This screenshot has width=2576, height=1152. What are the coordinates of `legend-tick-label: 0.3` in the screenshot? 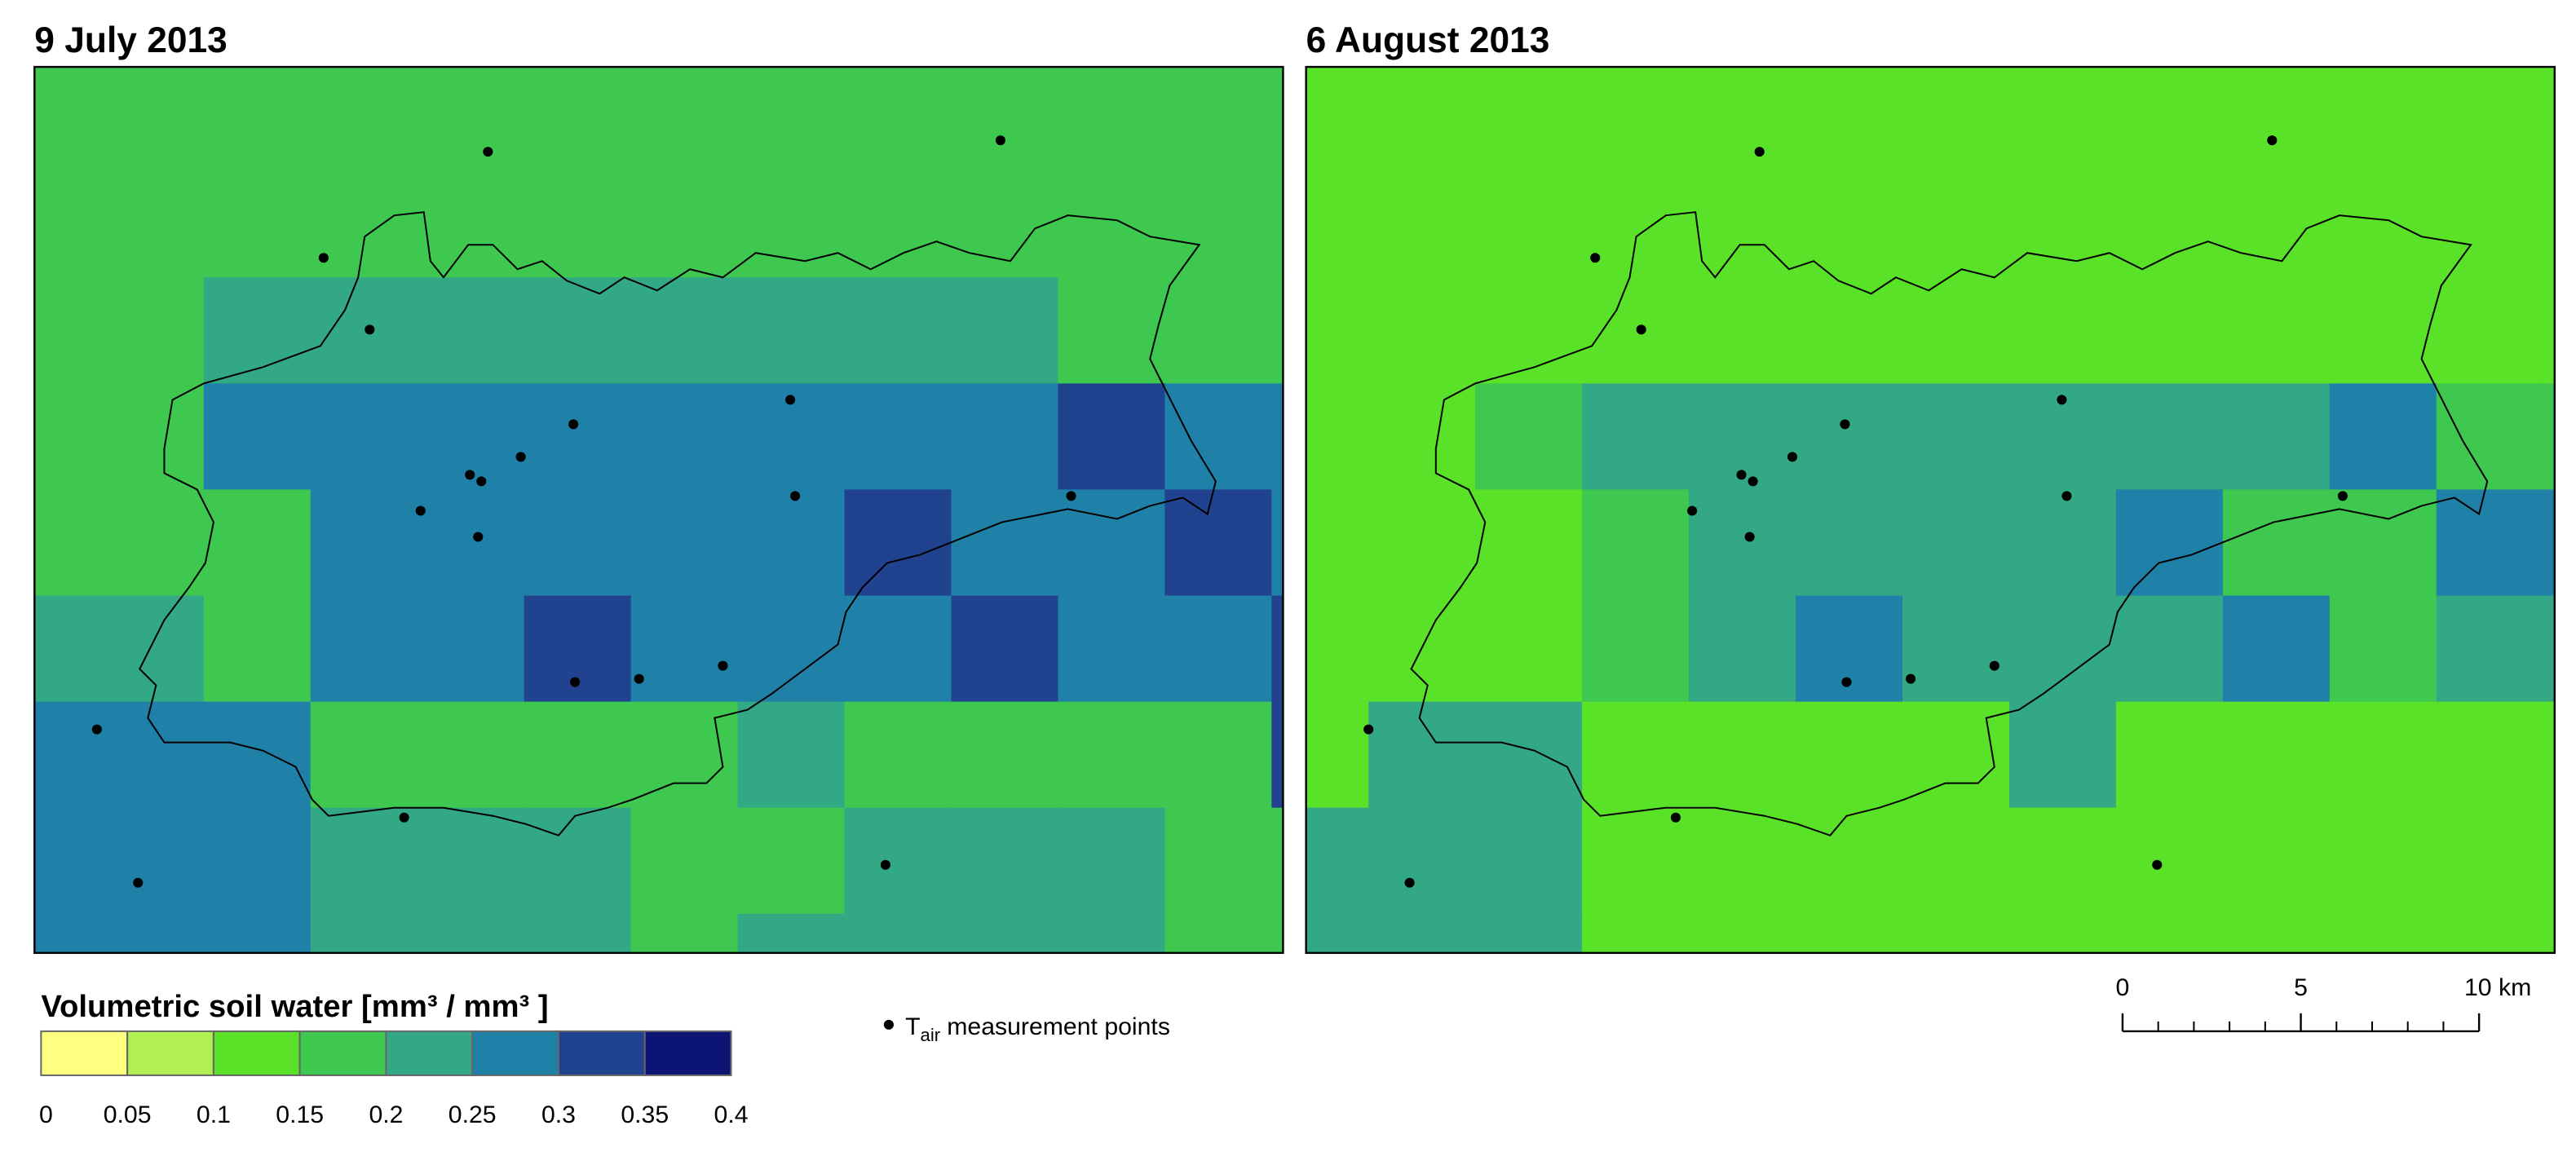 It's located at (558, 1114).